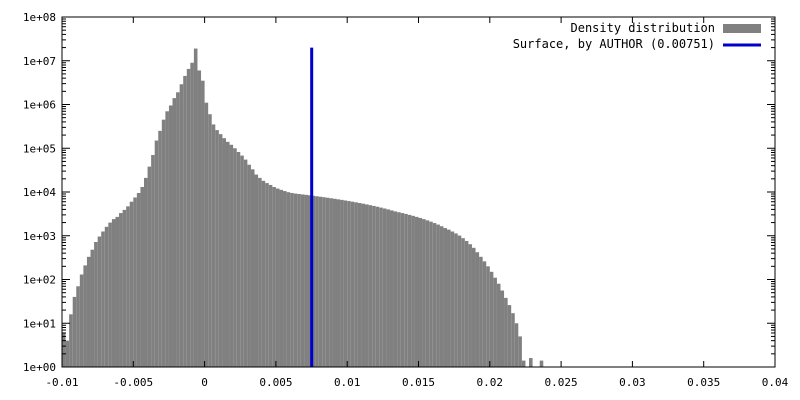 The height and width of the screenshot is (400, 800). Describe the element at coordinates (418, 382) in the screenshot. I see `x-tick-label: 0.015` at that location.